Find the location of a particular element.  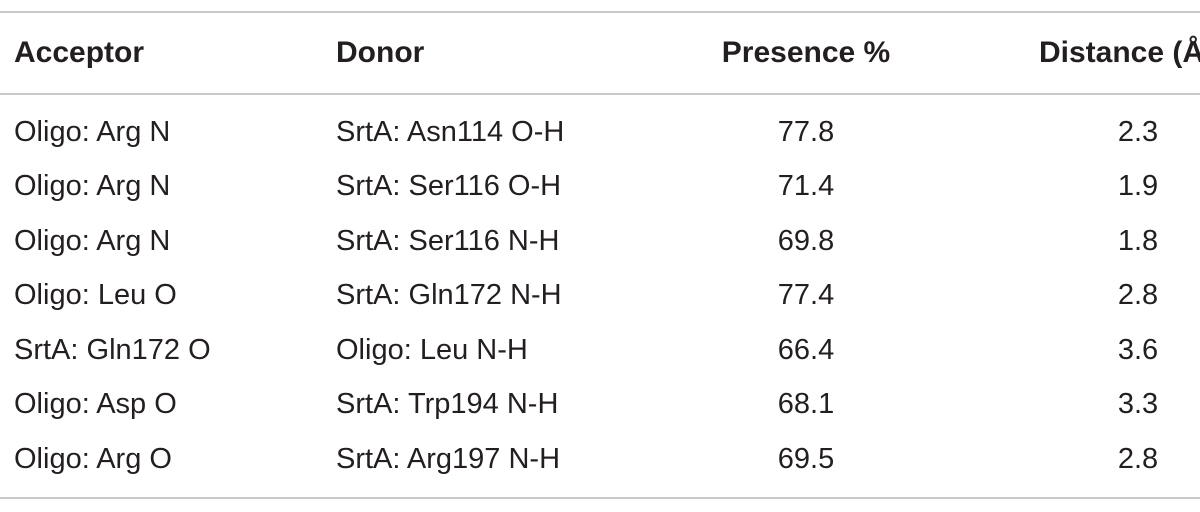

cell-donor: SrtA: Asn114 O-H is located at coordinates (450, 131).